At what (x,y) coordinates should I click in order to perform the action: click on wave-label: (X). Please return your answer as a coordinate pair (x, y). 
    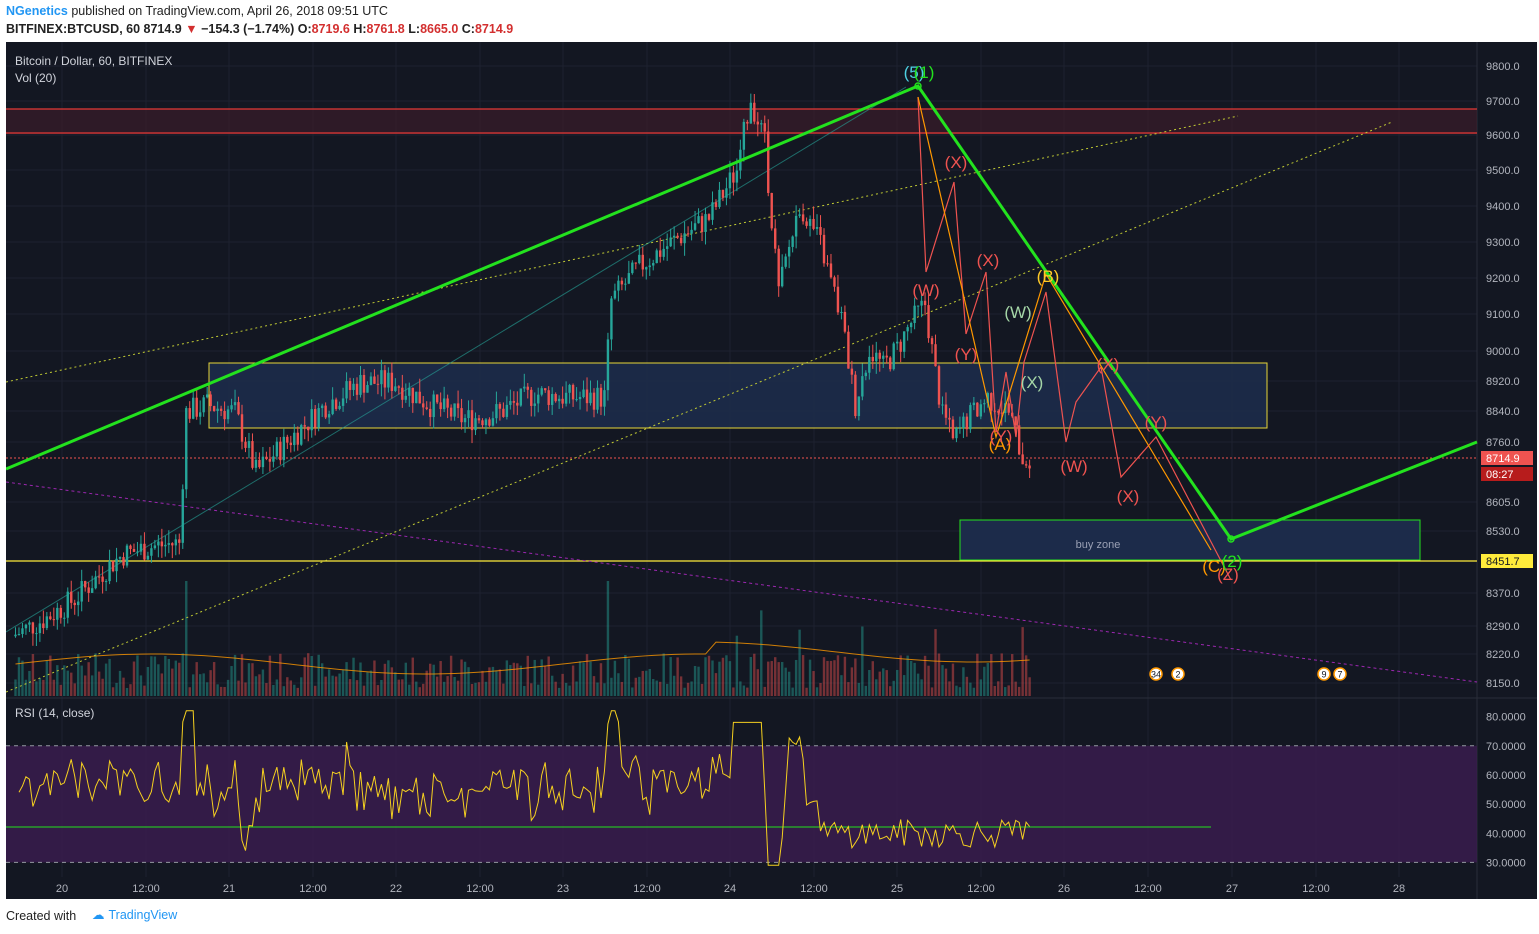
    Looking at the image, I should click on (988, 260).